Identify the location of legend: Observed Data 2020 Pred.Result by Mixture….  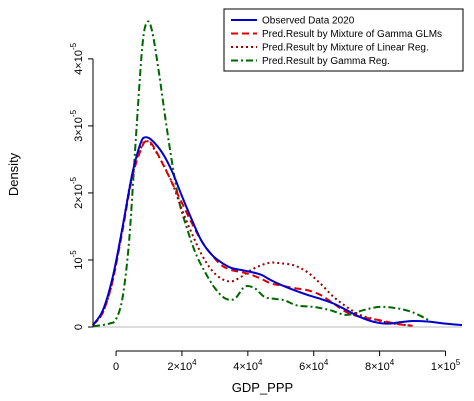
(343, 40).